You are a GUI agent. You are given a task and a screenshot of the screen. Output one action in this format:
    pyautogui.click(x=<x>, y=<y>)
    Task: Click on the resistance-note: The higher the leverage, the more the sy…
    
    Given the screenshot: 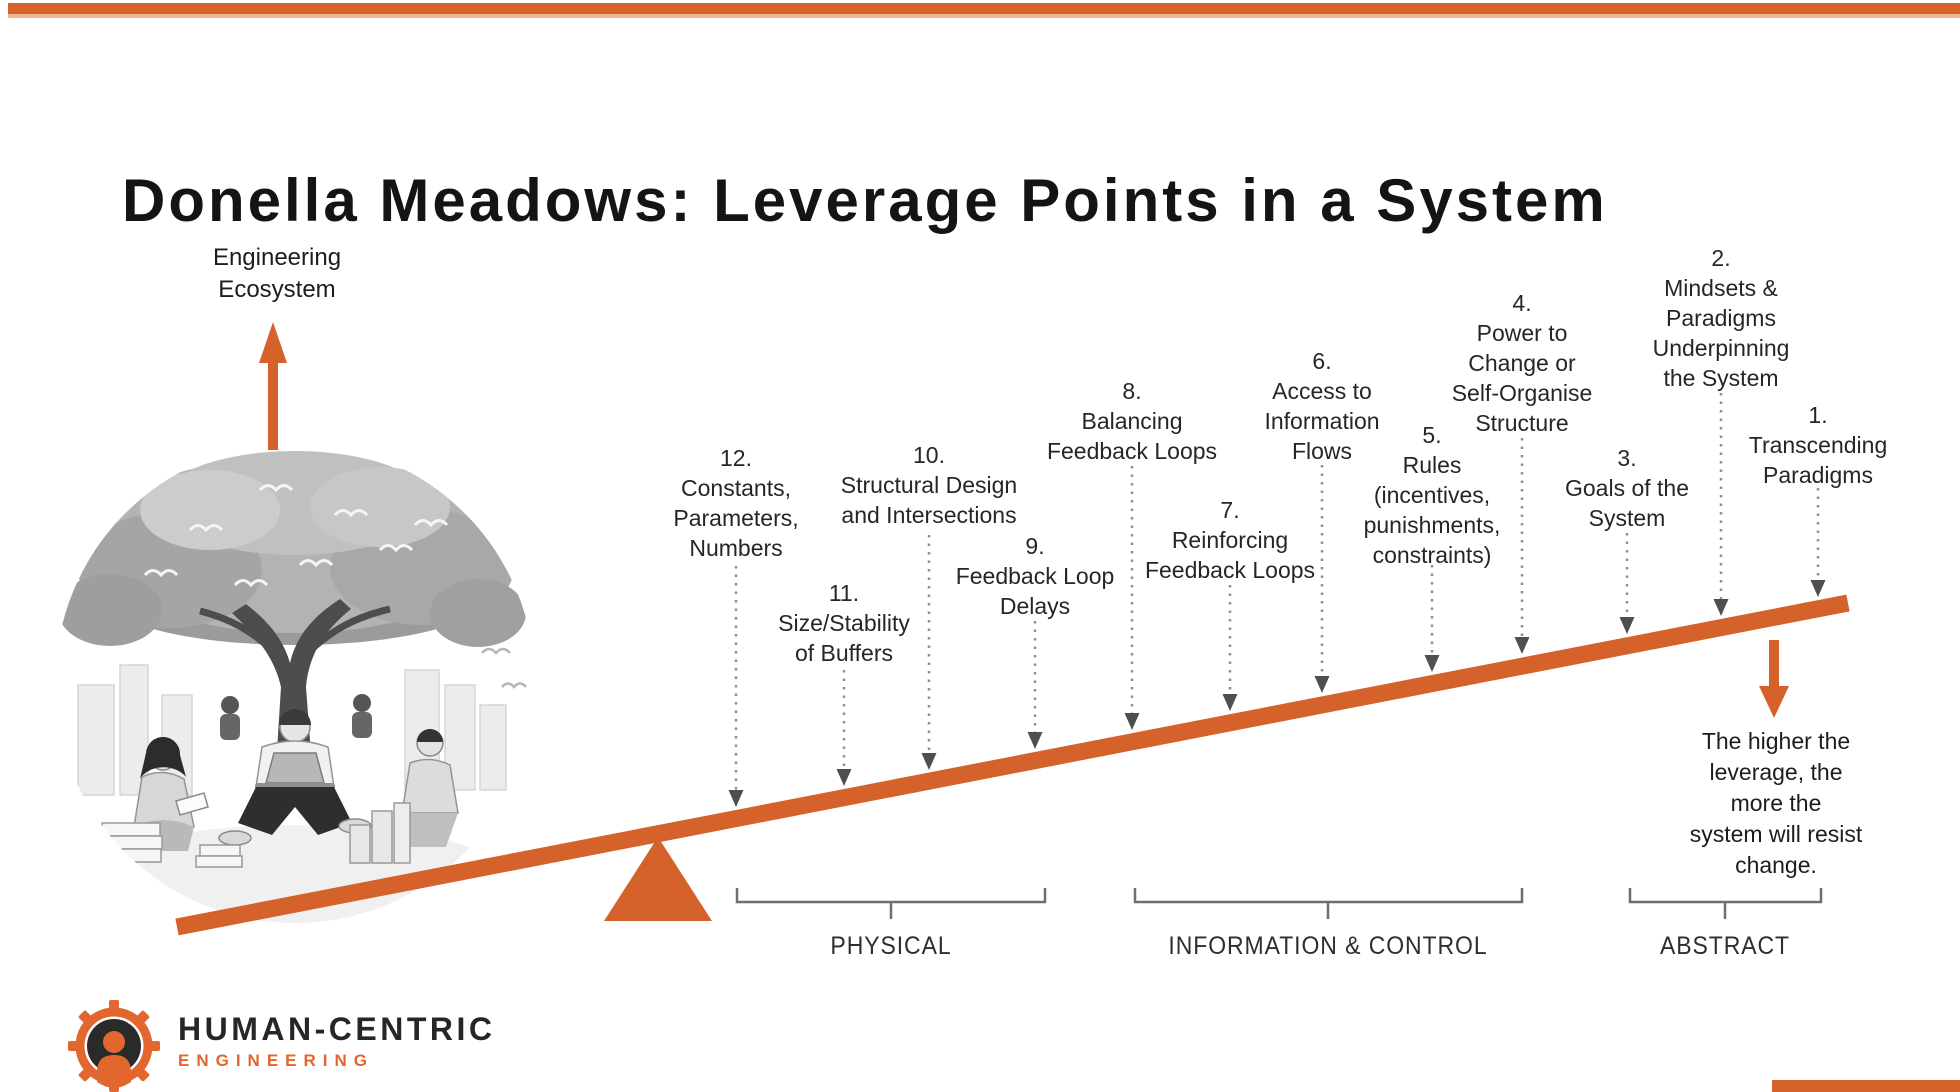 What is the action you would take?
    pyautogui.click(x=1776, y=803)
    